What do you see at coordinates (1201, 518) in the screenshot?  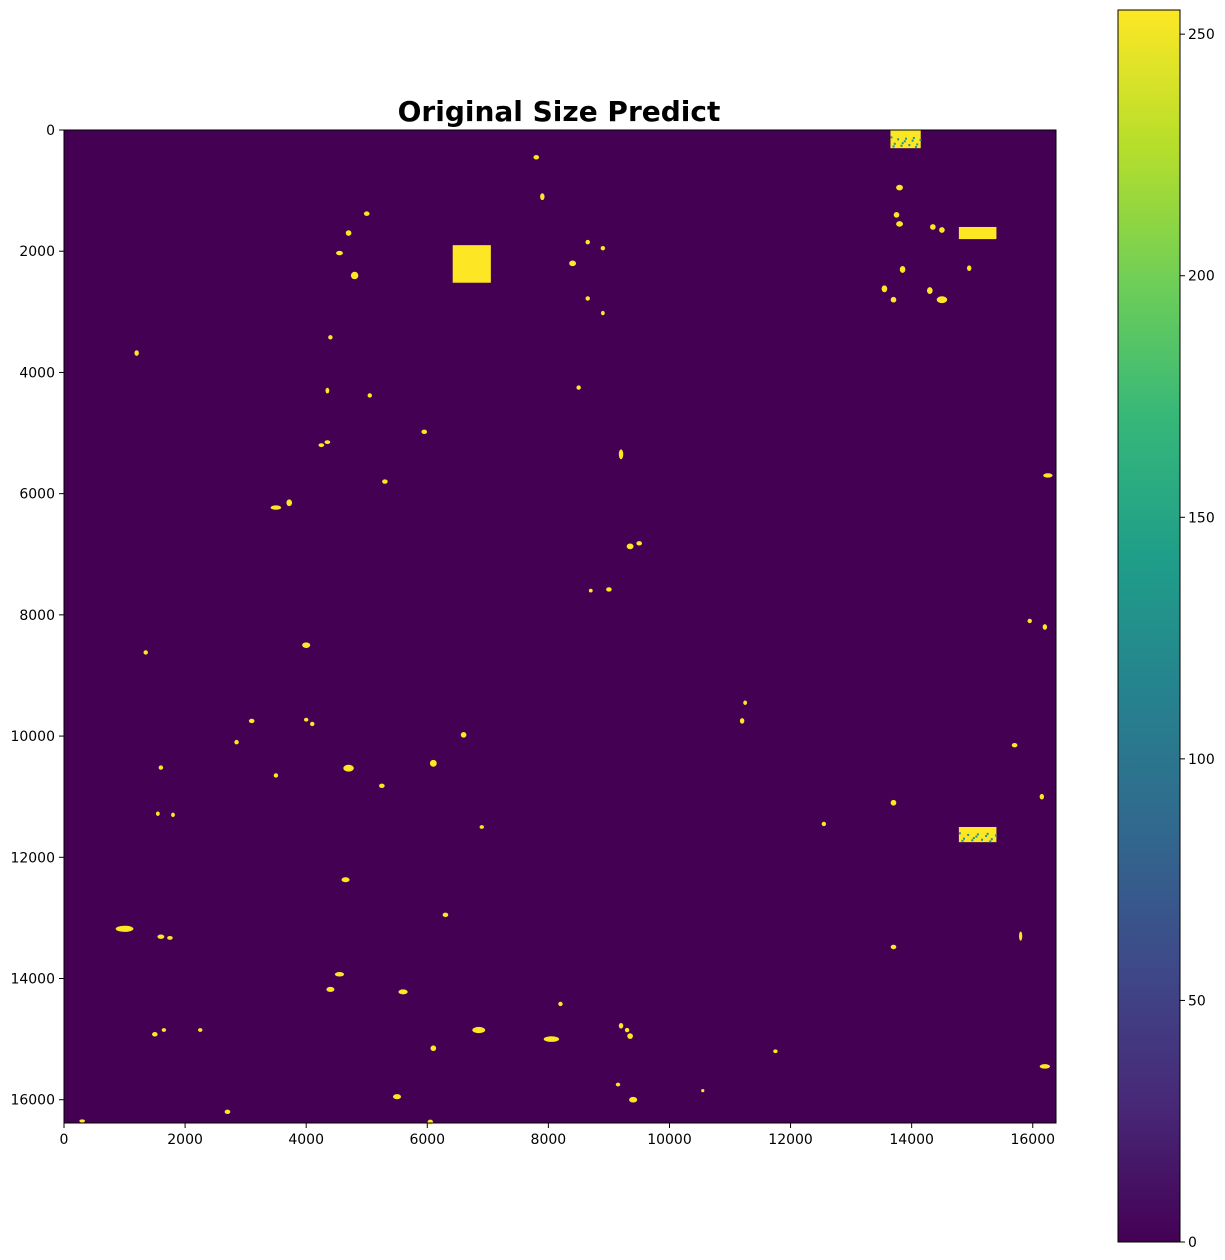 I see `colorbar-tick-label: 150` at bounding box center [1201, 518].